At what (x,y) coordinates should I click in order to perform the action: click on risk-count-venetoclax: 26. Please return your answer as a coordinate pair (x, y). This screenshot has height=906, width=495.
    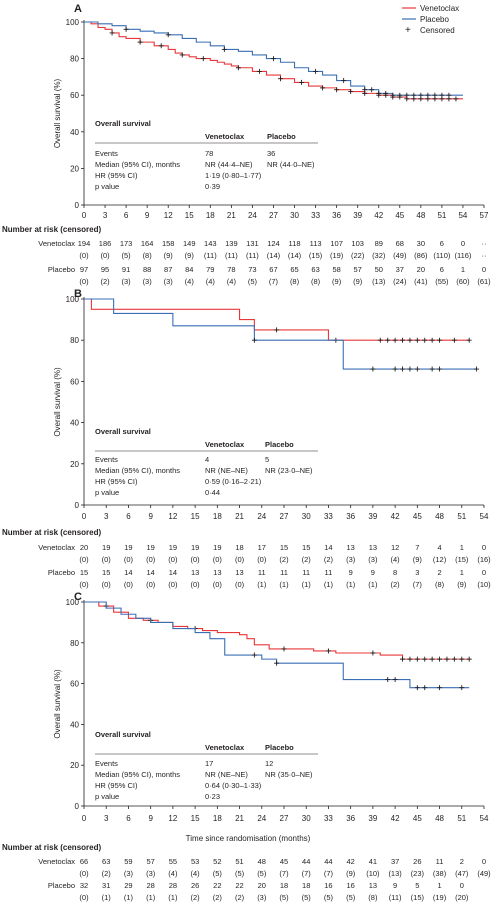
    Looking at the image, I should click on (417, 861).